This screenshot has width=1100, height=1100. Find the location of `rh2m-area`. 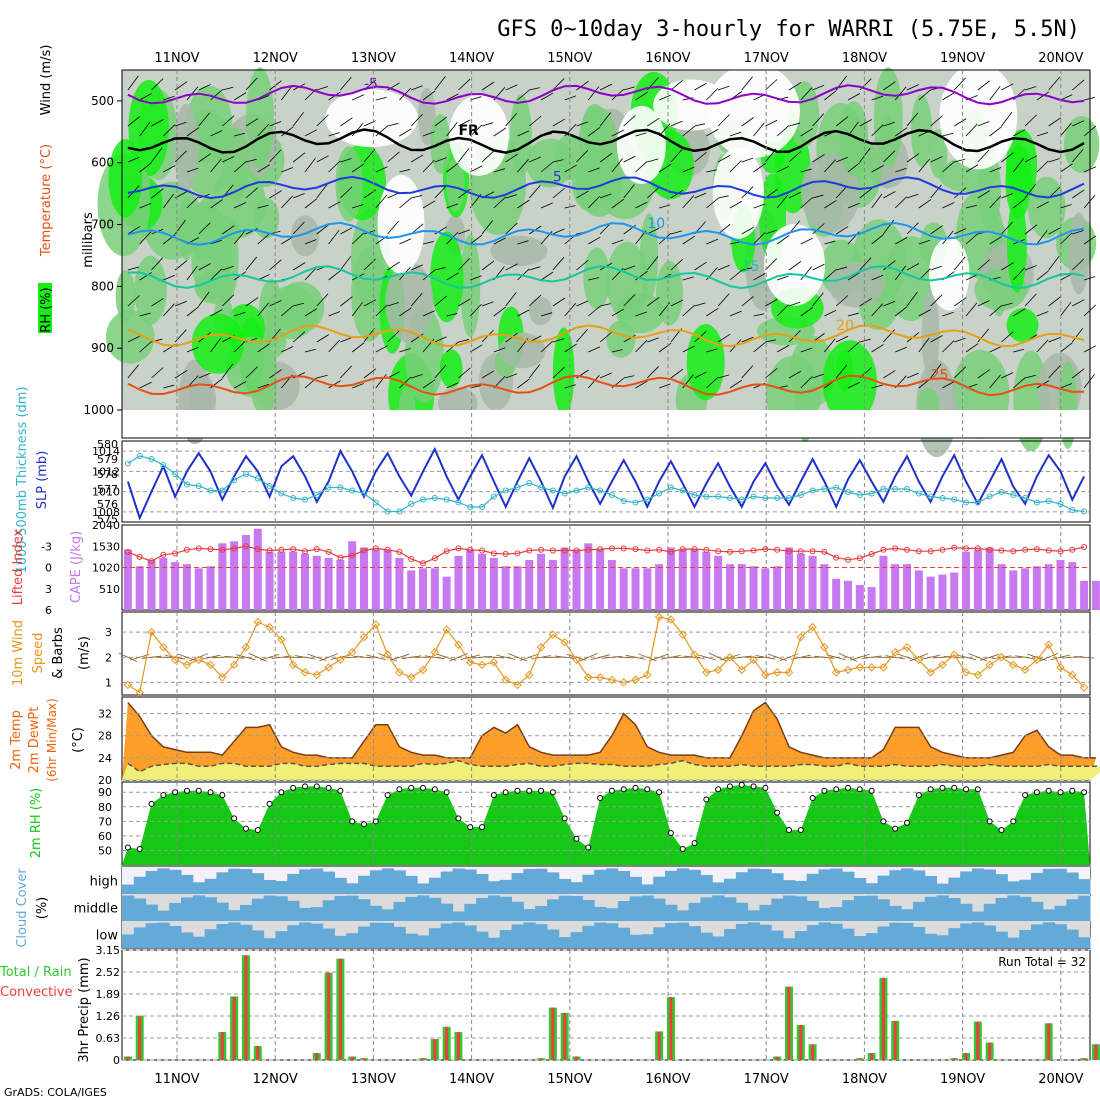

rh2m-area is located at coordinates (606, 824).